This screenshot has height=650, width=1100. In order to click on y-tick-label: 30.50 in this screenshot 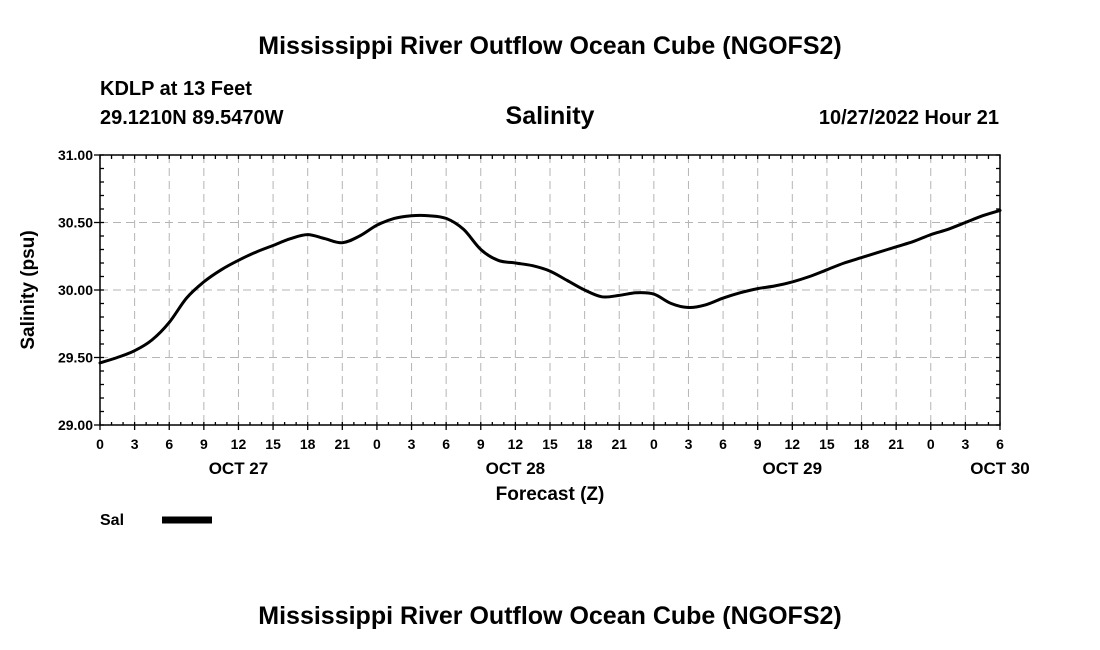, I will do `click(75, 223)`.